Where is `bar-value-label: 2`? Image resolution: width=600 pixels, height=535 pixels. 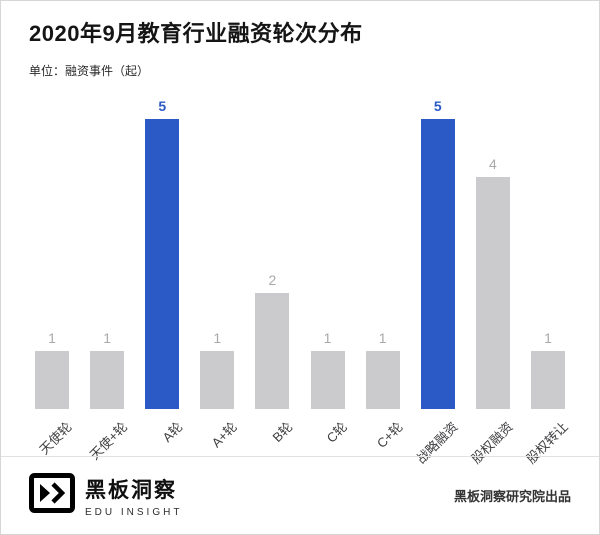 bar-value-label: 2 is located at coordinates (272, 280).